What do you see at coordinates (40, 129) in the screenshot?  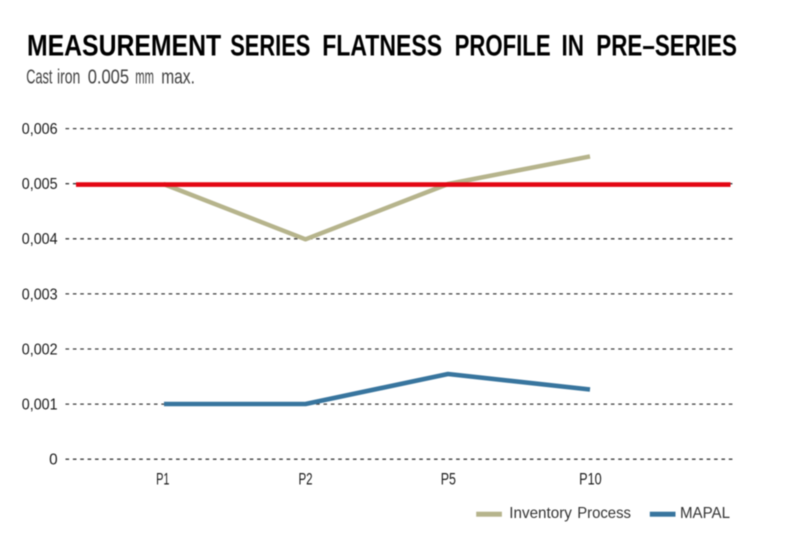 I see `svg-text: 0,006` at bounding box center [40, 129].